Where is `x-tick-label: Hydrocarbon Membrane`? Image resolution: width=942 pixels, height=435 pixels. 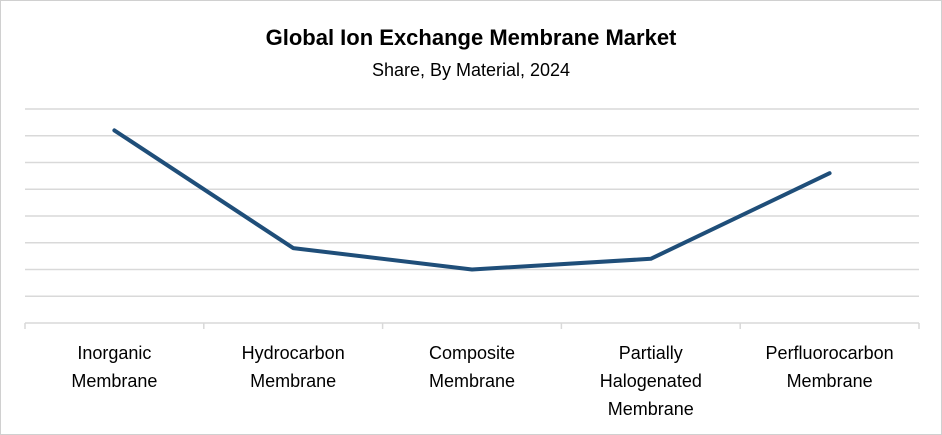
x-tick-label: Hydrocarbon Membrane is located at coordinates (293, 367).